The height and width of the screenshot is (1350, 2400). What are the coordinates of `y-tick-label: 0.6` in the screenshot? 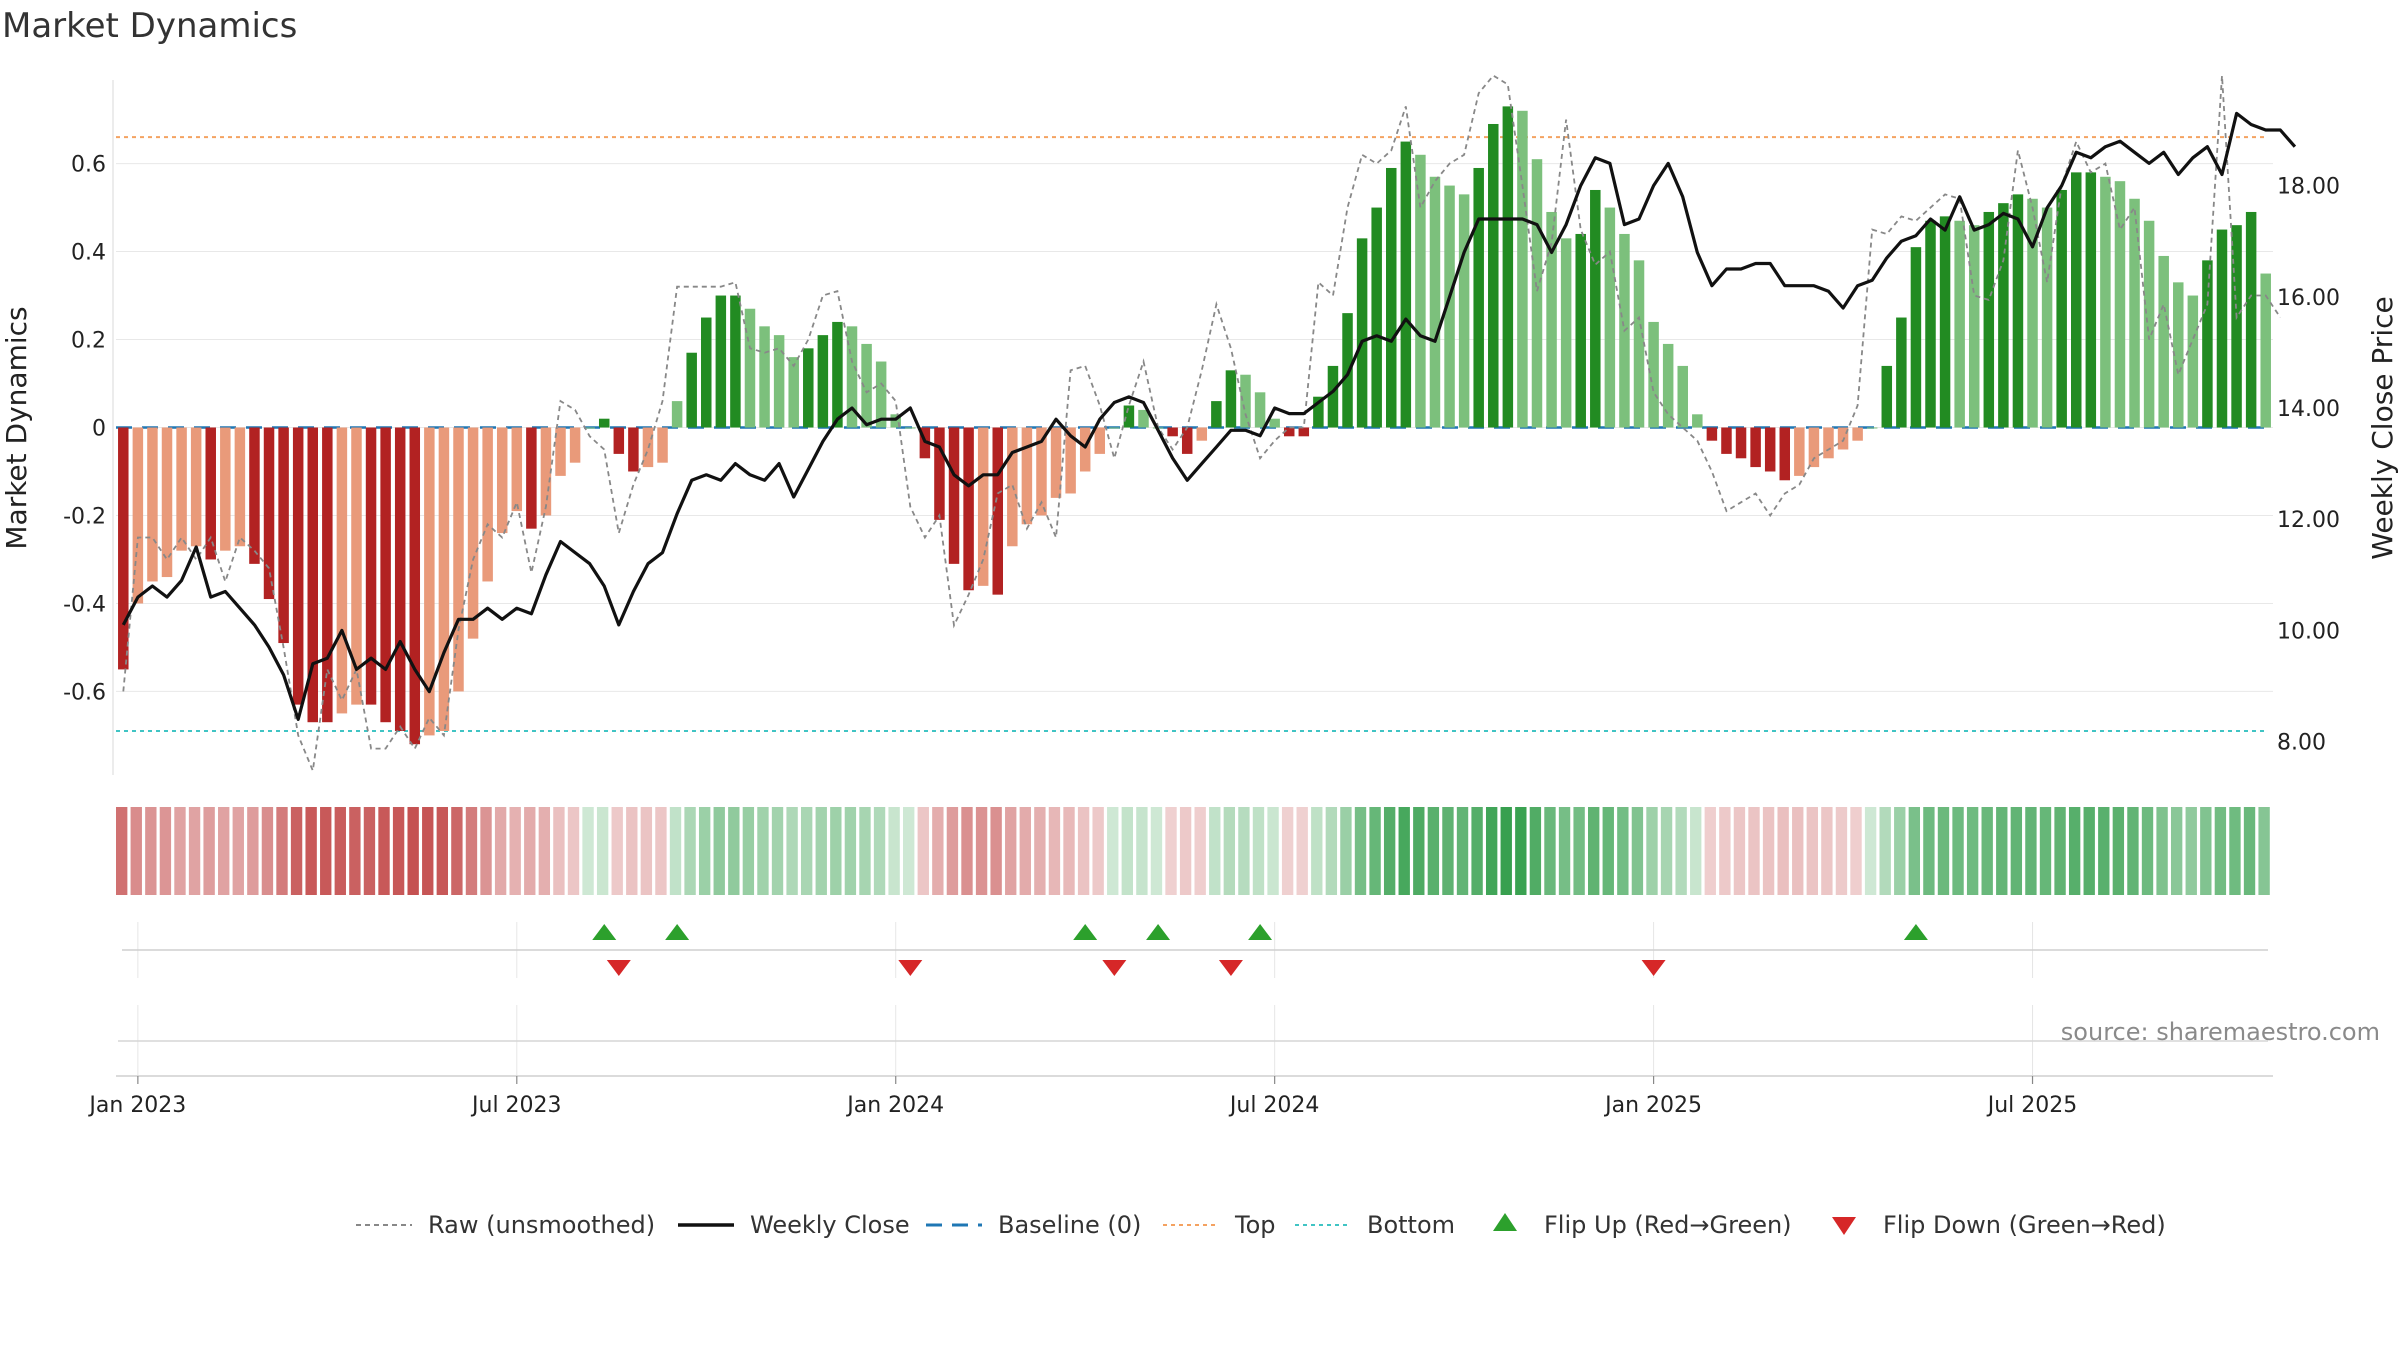 It's located at (88, 165).